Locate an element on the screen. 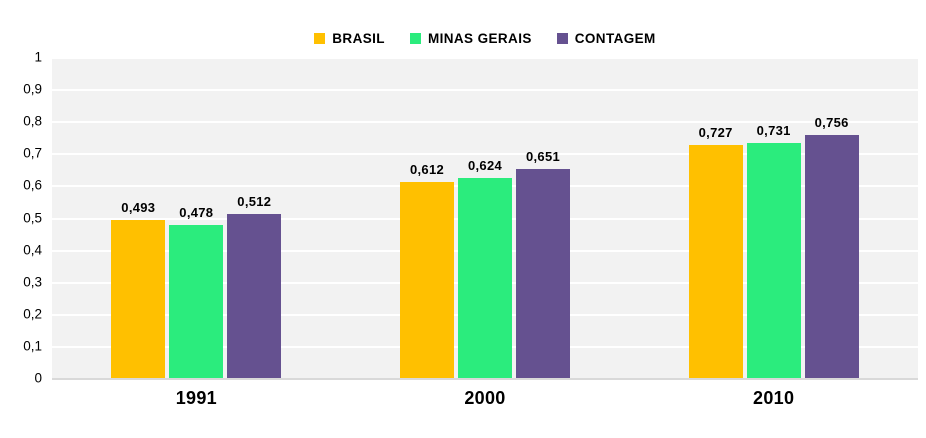 The width and height of the screenshot is (926, 438). bar: 0,512 is located at coordinates (254, 286).